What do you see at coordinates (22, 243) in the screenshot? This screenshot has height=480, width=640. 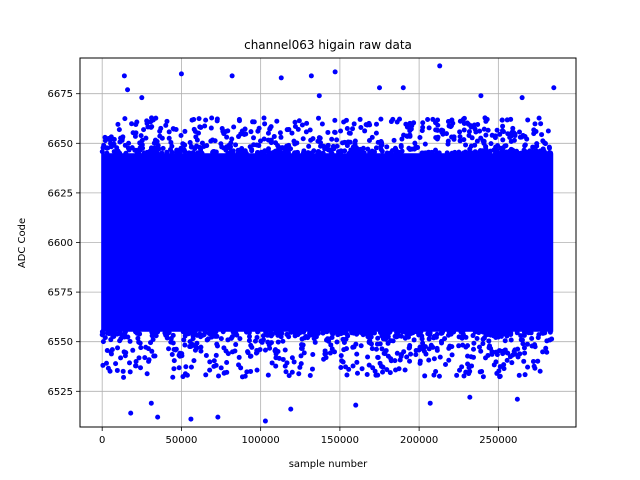 I see `y-axis-title: ADC Code` at bounding box center [22, 243].